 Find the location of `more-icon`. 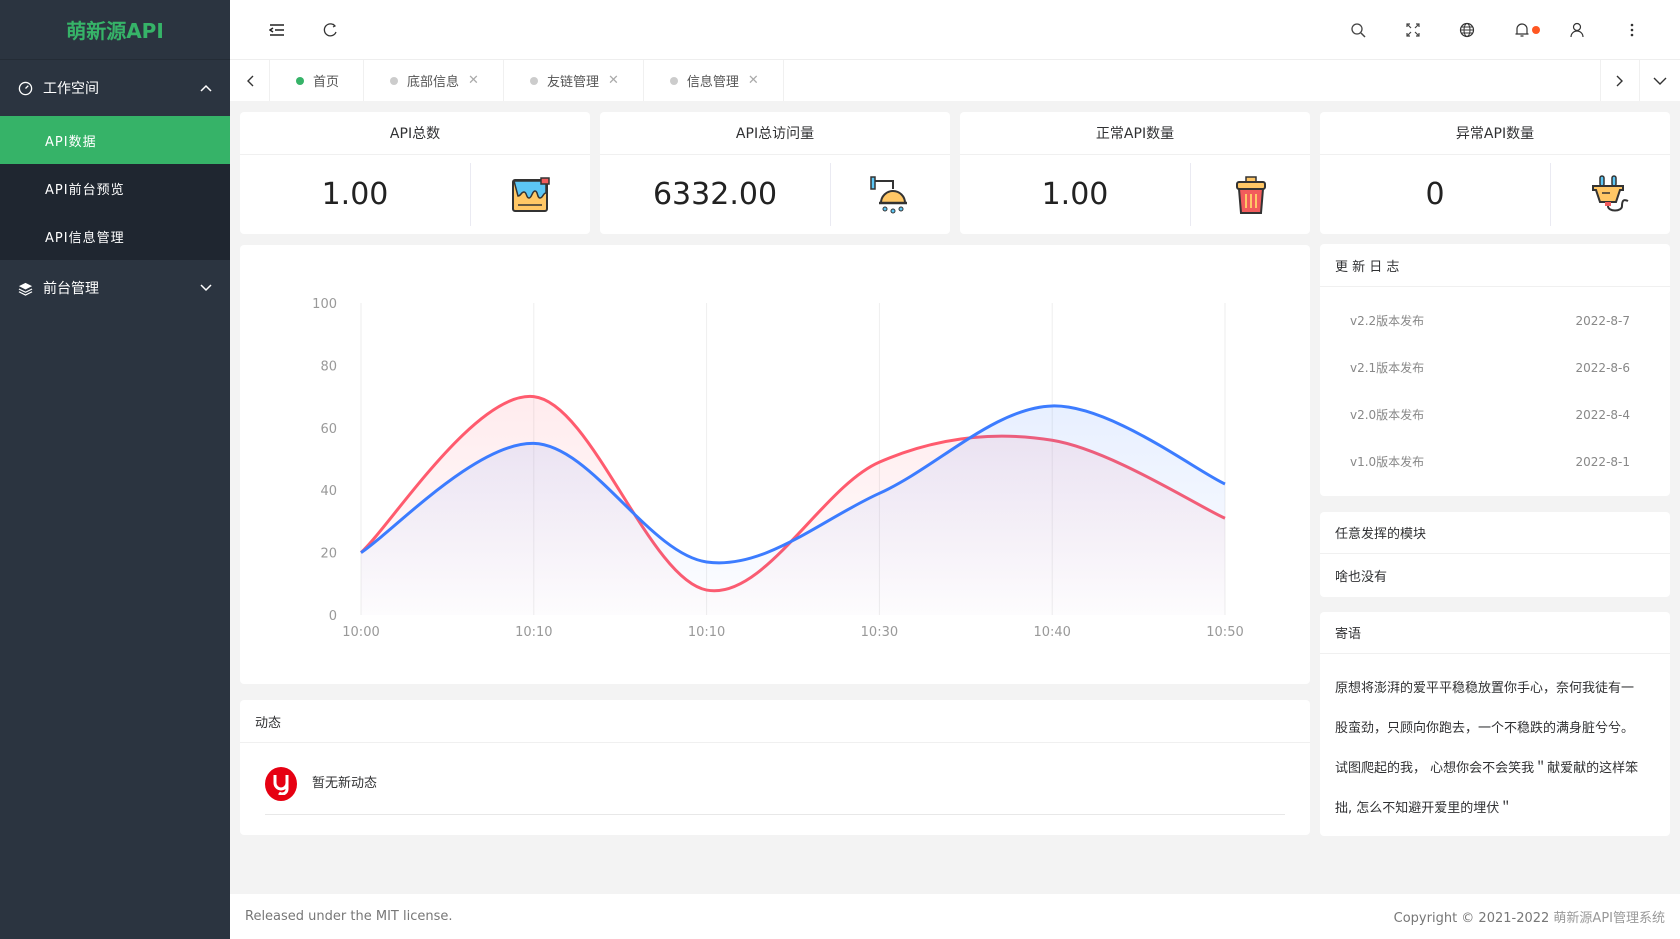

more-icon is located at coordinates (1632, 30).